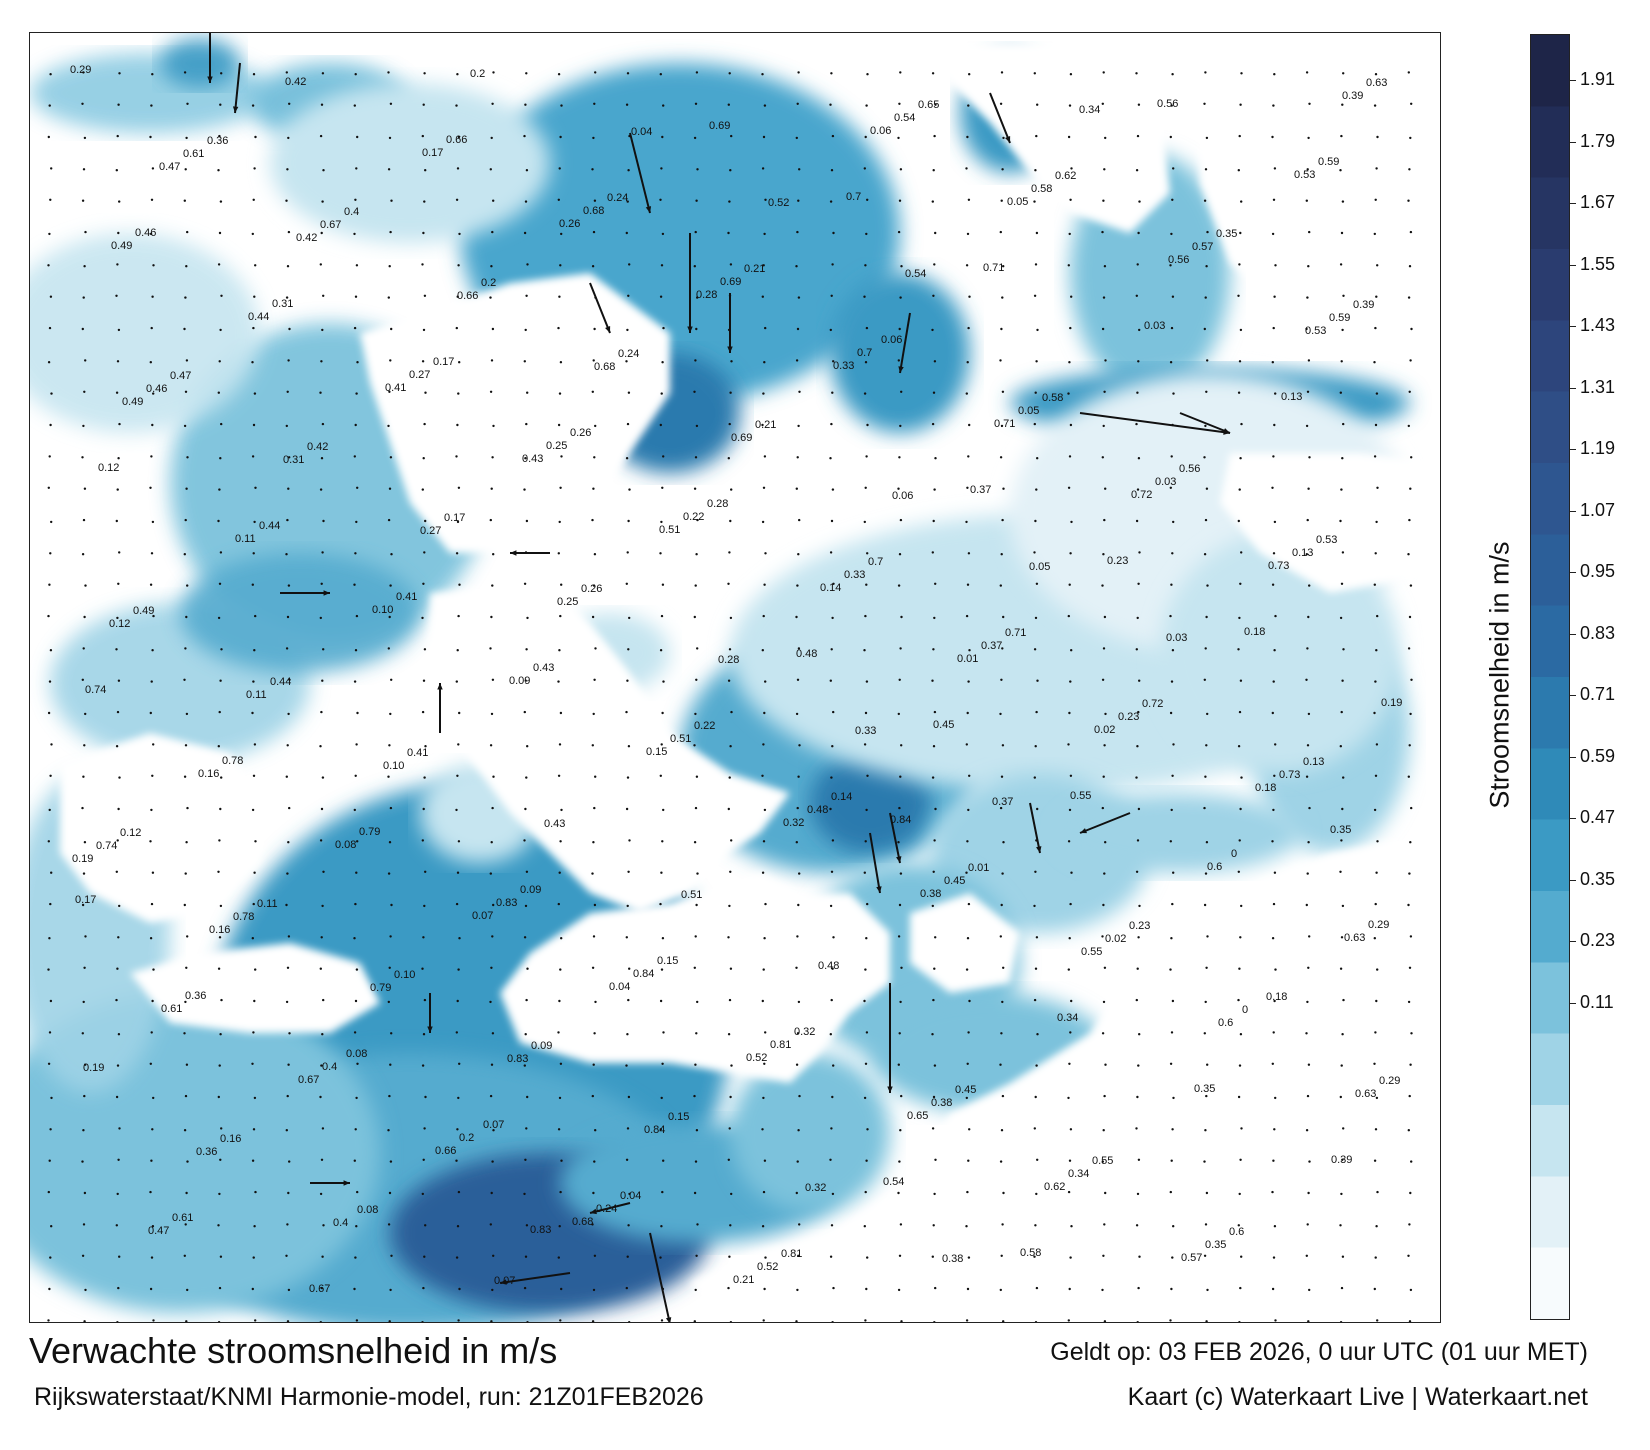 The width and height of the screenshot is (1650, 1450). I want to click on speed-label: 0.42, so click(295, 82).